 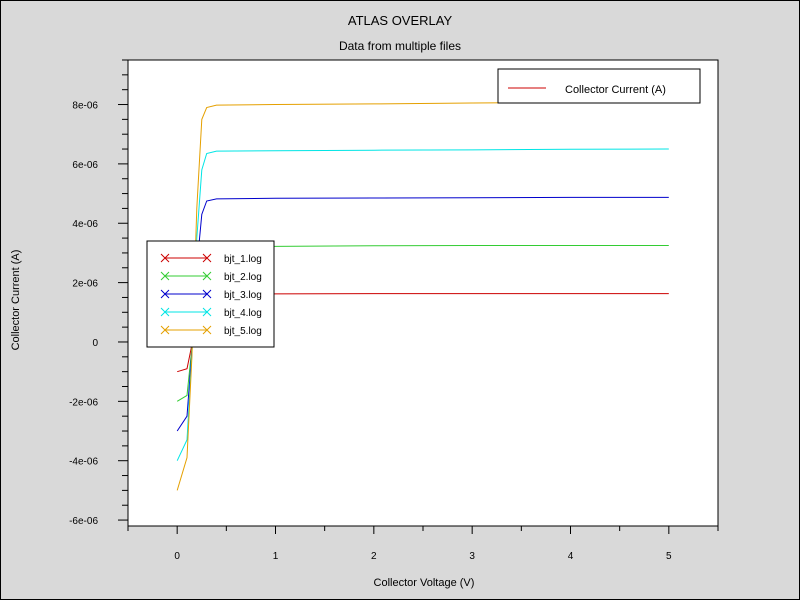 What do you see at coordinates (615, 90) in the screenshot?
I see `top-legend-label: Collector Current (A)` at bounding box center [615, 90].